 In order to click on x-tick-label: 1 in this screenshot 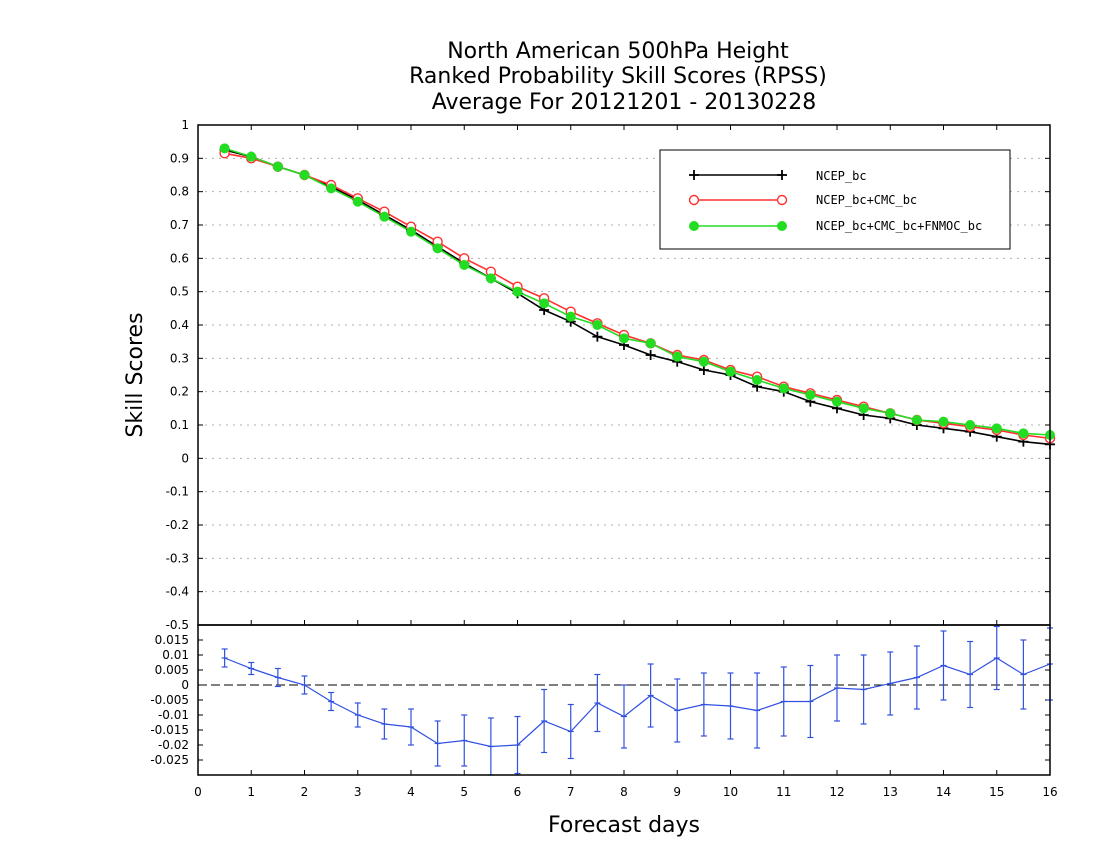, I will do `click(251, 792)`.